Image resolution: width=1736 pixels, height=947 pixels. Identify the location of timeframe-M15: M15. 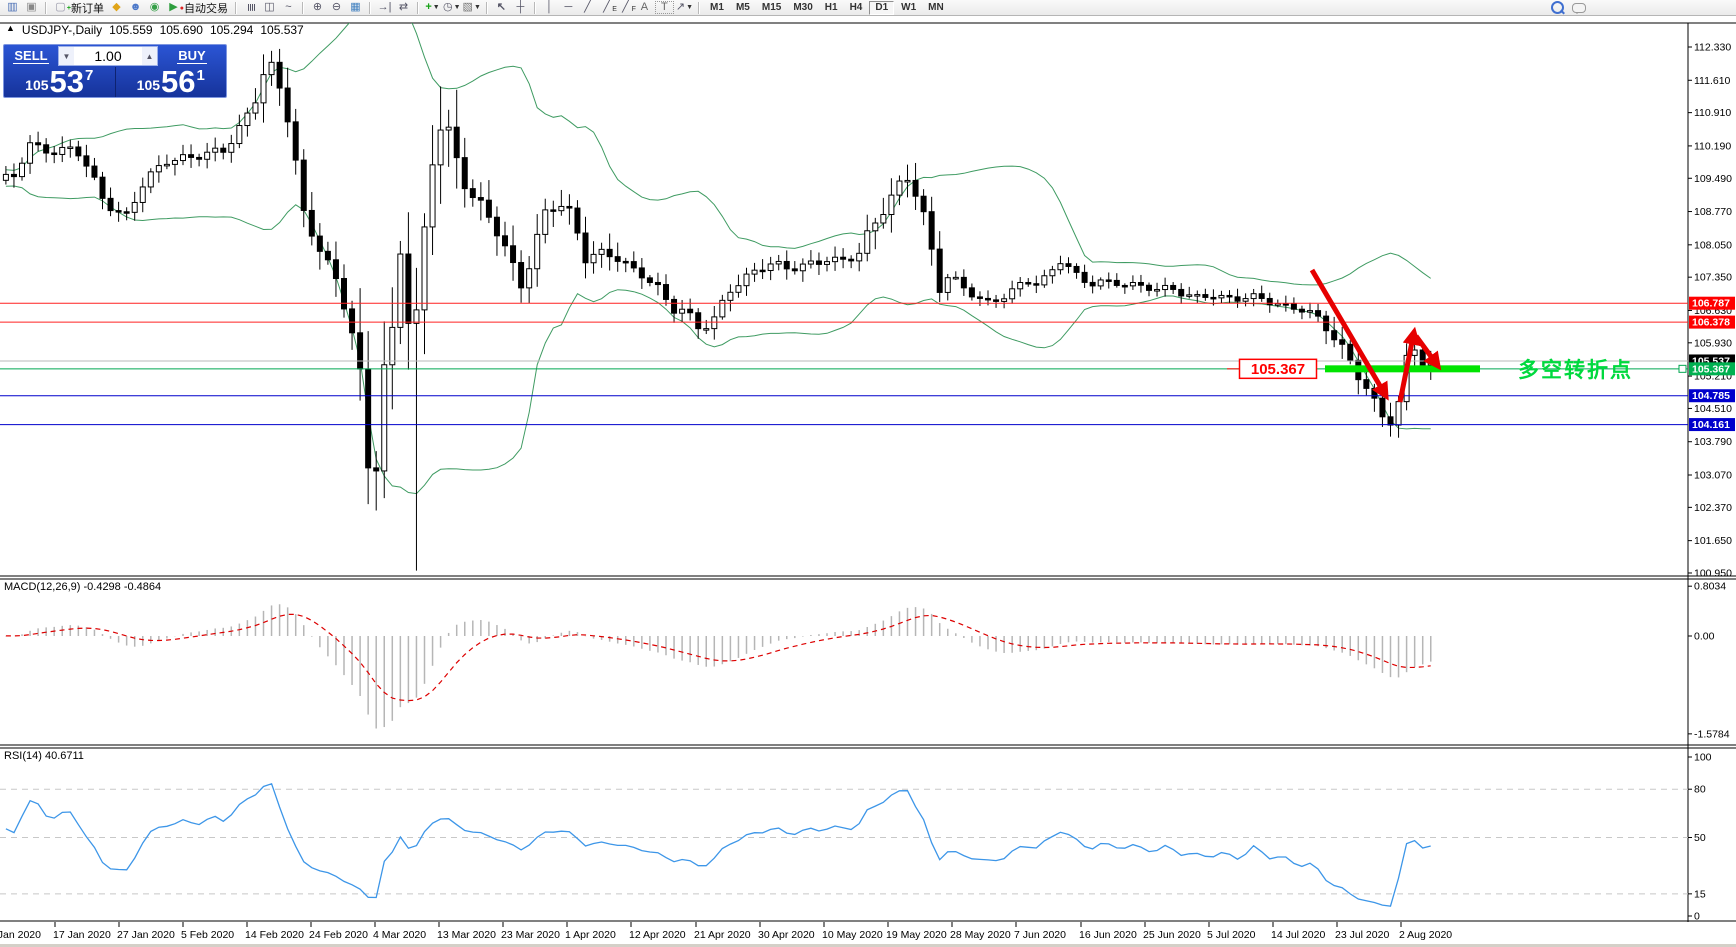
(771, 7).